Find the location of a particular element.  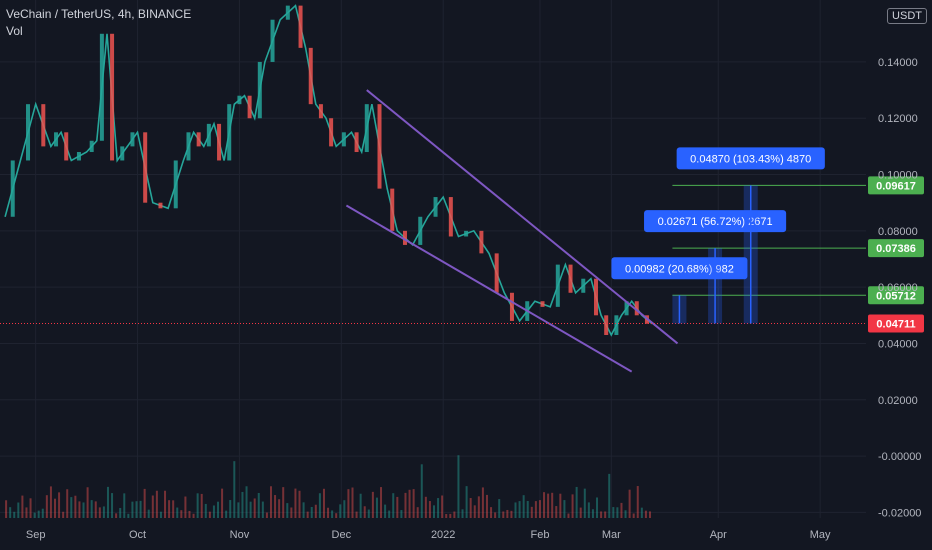

level-tag-label: 0.07386 is located at coordinates (896, 249).